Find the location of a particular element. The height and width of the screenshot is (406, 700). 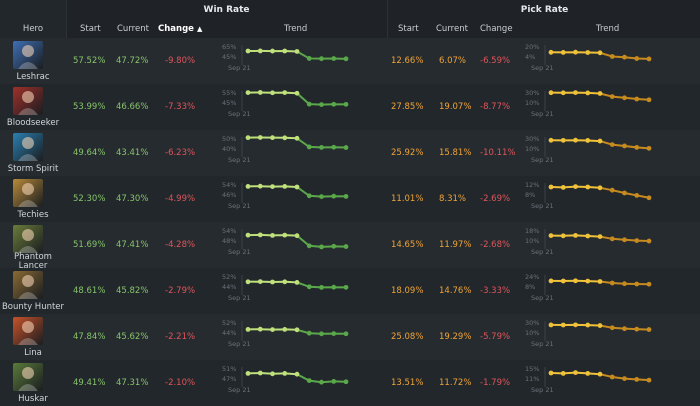

lina-portrait-icon is located at coordinates (28, 331).